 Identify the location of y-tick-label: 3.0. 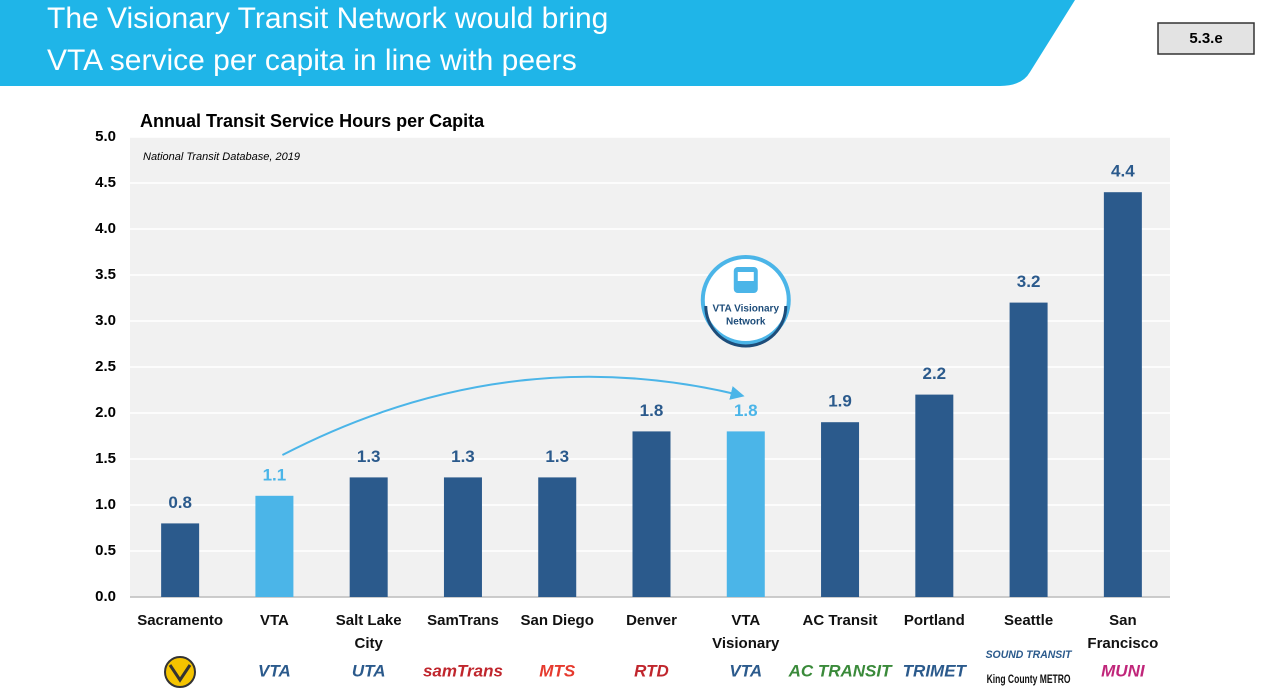
(105, 320).